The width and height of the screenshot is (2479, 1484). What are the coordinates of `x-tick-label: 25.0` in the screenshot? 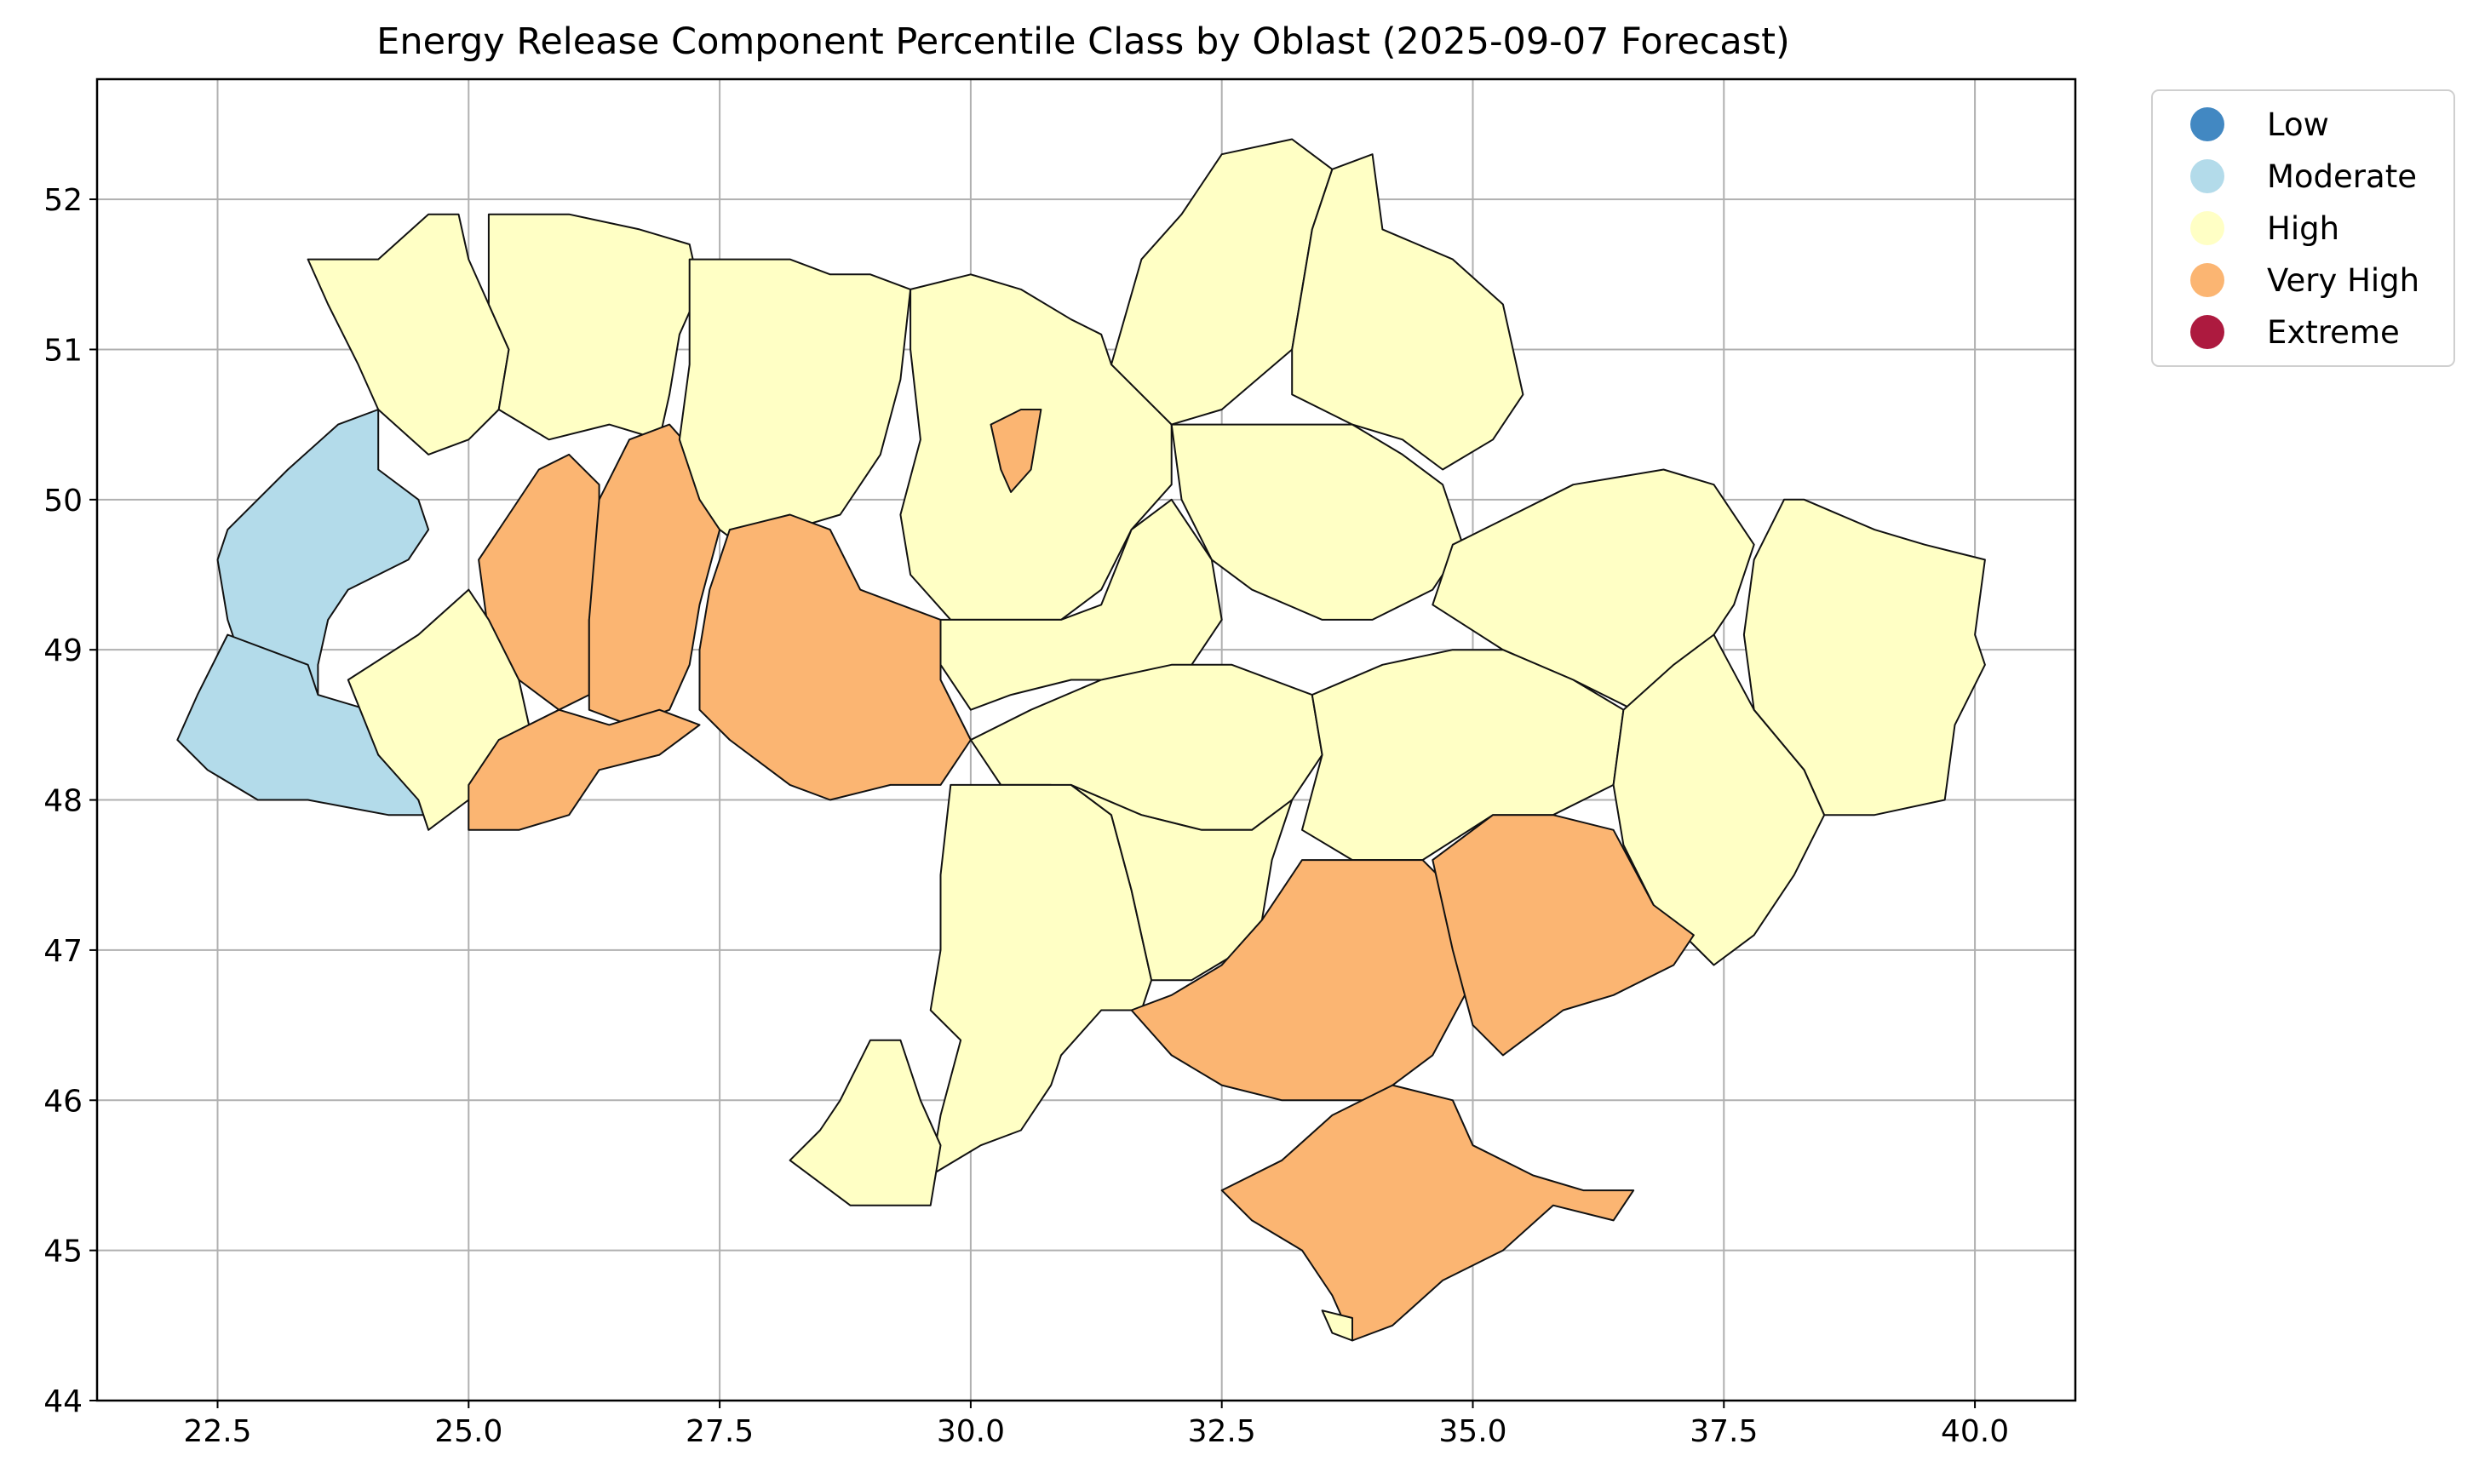 It's located at (468, 1431).